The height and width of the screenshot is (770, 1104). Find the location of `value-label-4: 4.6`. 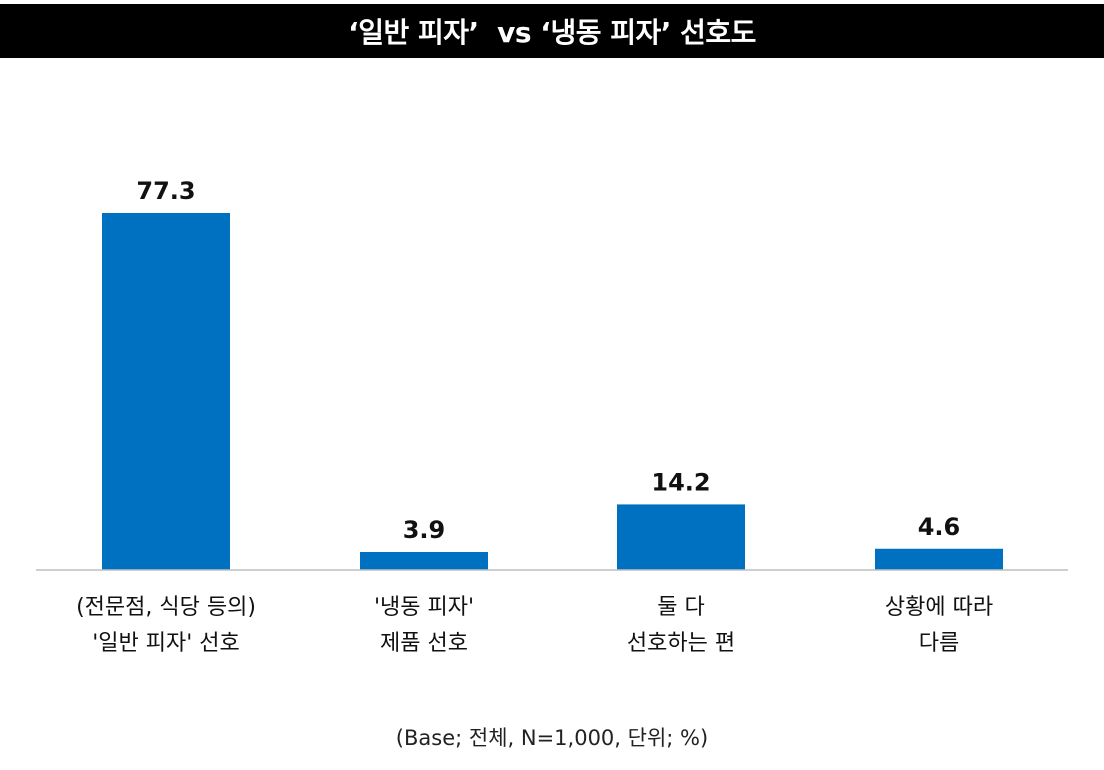

value-label-4: 4.6 is located at coordinates (939, 527).